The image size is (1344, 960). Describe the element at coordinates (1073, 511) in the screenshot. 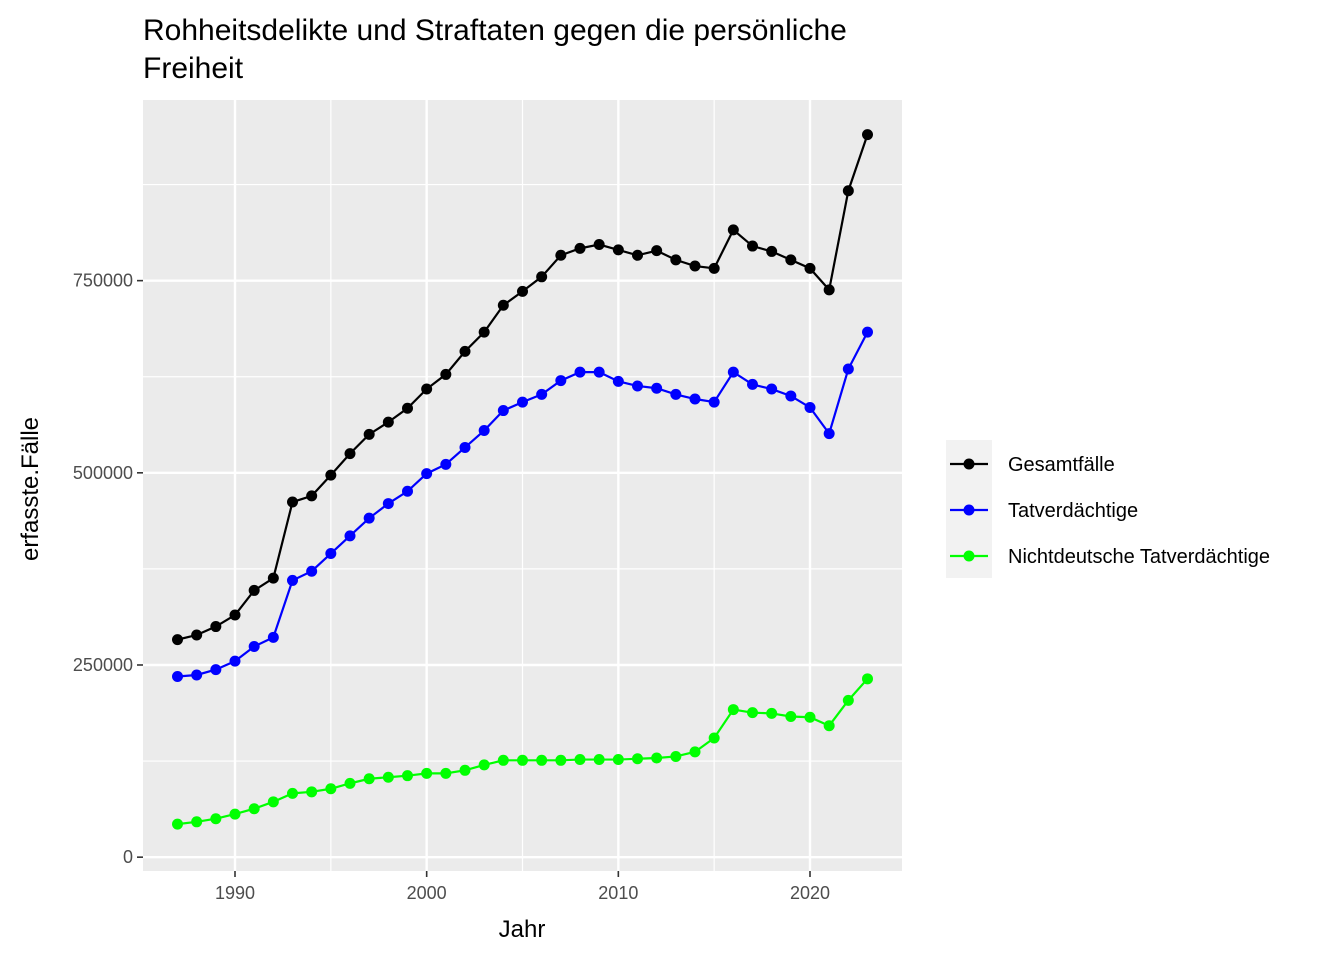

I see `legend-label: Tatverdächtige` at that location.